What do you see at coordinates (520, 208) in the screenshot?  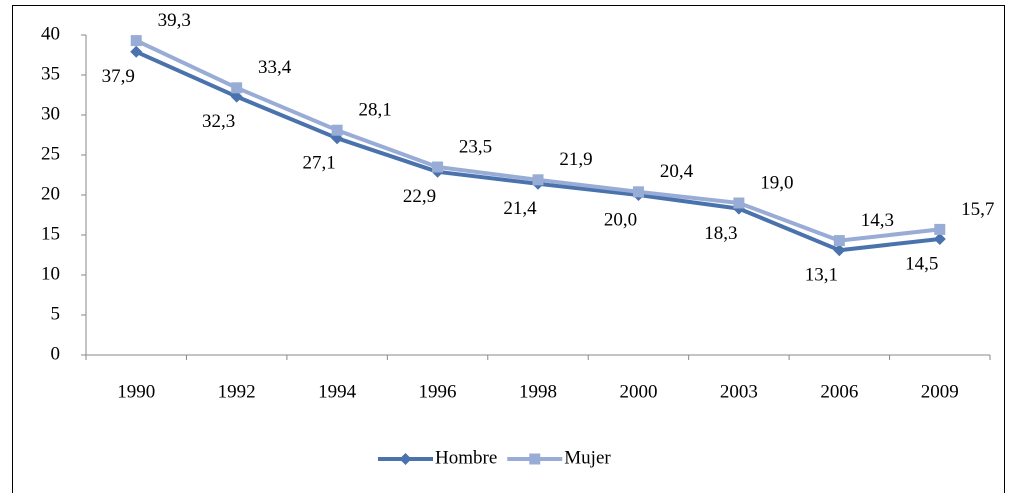 I see `data-label: 21,4` at bounding box center [520, 208].